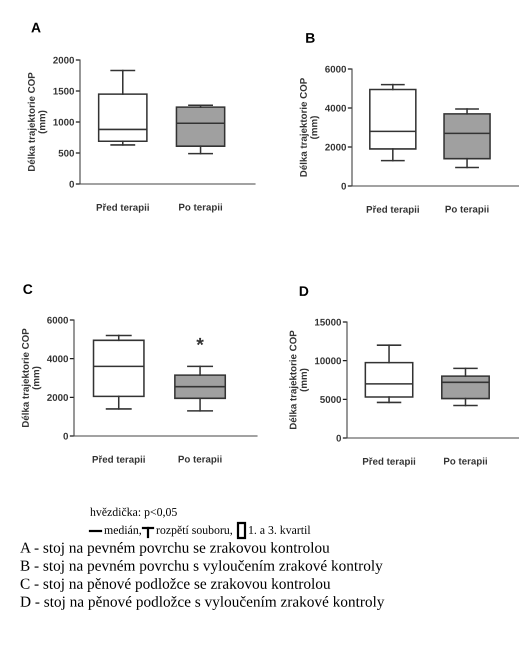 The height and width of the screenshot is (659, 519). I want to click on y-tick-label: 5000, so click(331, 399).